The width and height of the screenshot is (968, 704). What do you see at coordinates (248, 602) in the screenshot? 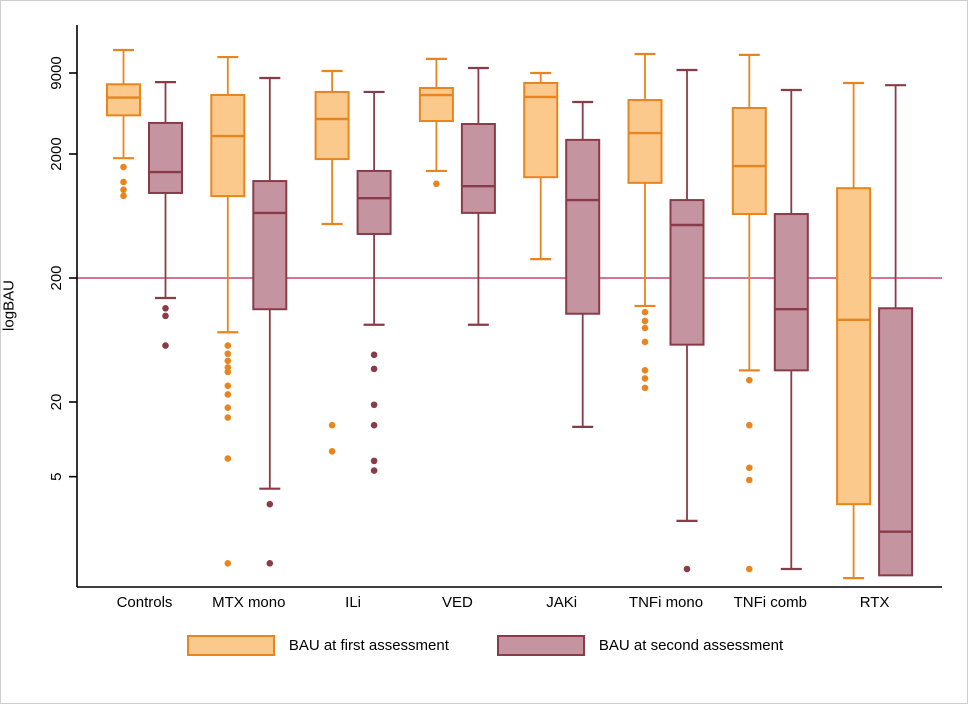
I see `x-category-label-mtx-mono: MTX mono` at bounding box center [248, 602].